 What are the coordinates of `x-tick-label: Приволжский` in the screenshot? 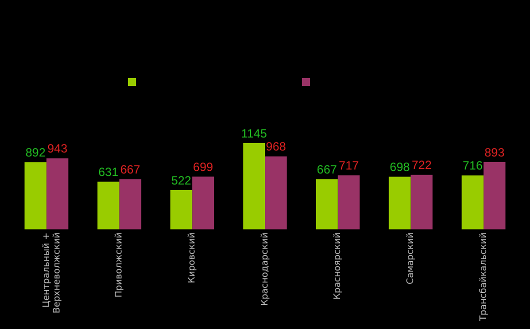 It's located at (119, 265).